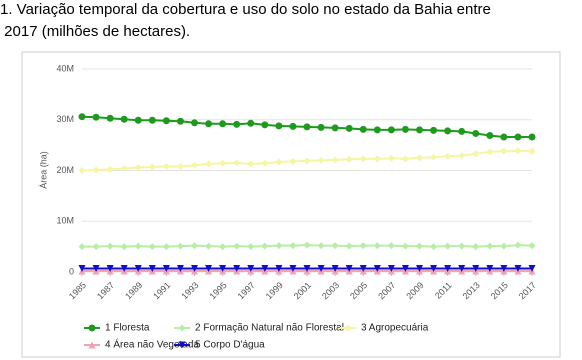 This screenshot has height=360, width=582. I want to click on y-tick-label: 40M, so click(65, 68).